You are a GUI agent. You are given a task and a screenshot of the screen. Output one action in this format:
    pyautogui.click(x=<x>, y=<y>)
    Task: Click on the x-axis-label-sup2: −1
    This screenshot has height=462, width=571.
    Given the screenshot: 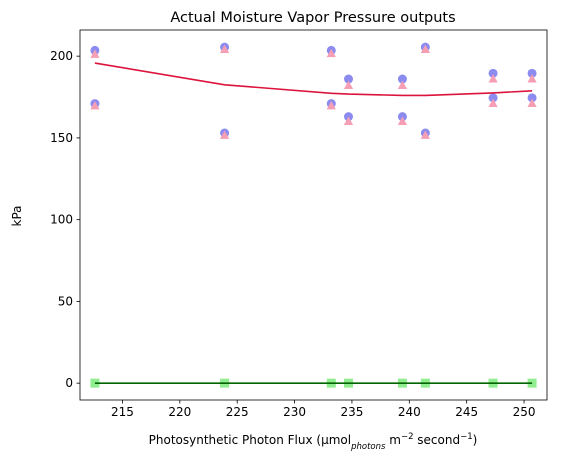 What is the action you would take?
    pyautogui.click(x=466, y=437)
    